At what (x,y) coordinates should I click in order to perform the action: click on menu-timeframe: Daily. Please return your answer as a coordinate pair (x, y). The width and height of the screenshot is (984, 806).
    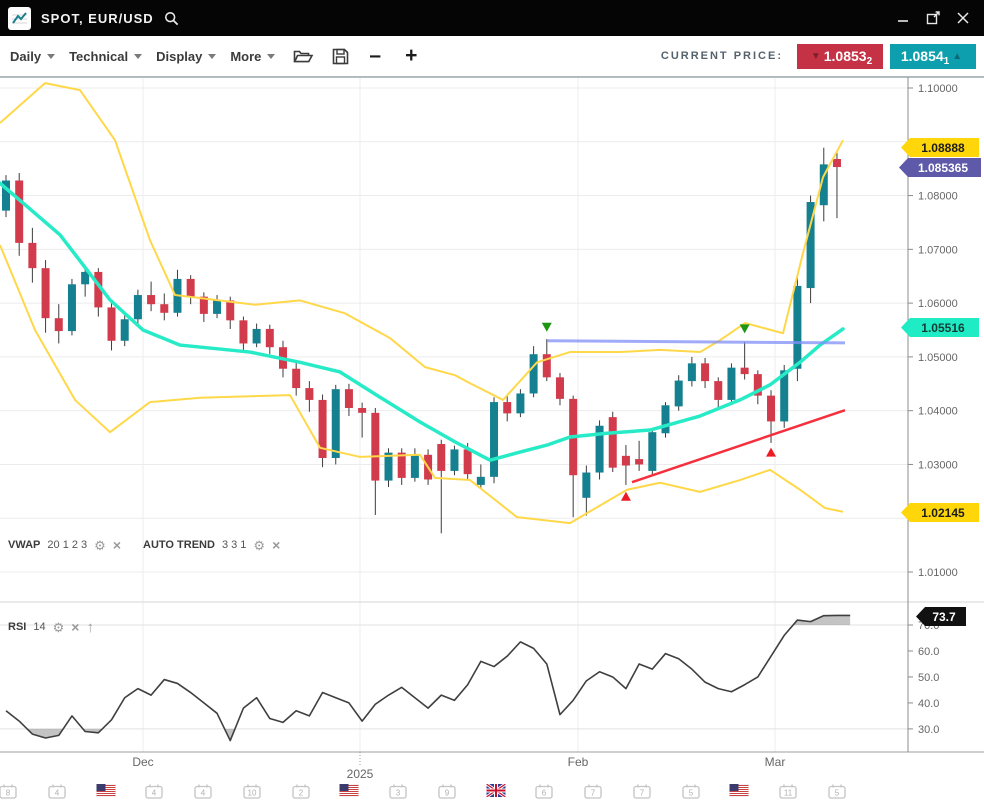
    Looking at the image, I should click on (33, 56).